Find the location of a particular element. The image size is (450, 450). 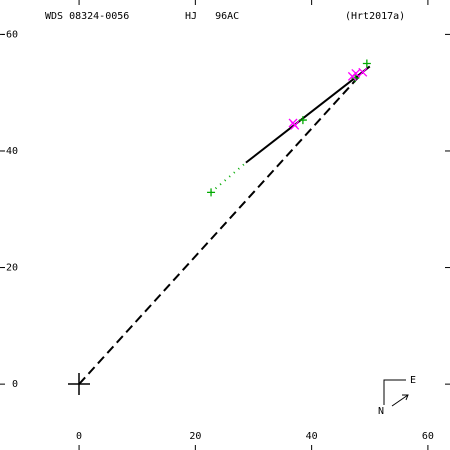

x-tick-label: 60 is located at coordinates (428, 436).